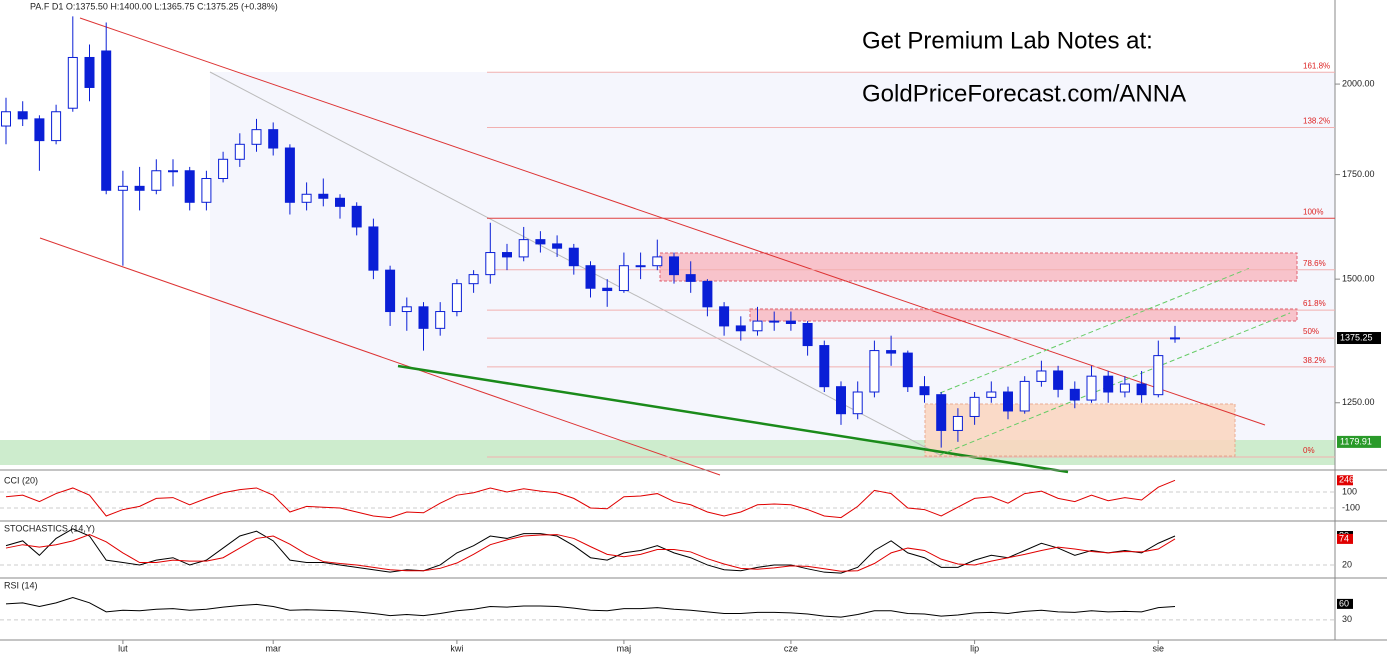 The height and width of the screenshot is (658, 1387). I want to click on fib-label: 100%, so click(1313, 211).